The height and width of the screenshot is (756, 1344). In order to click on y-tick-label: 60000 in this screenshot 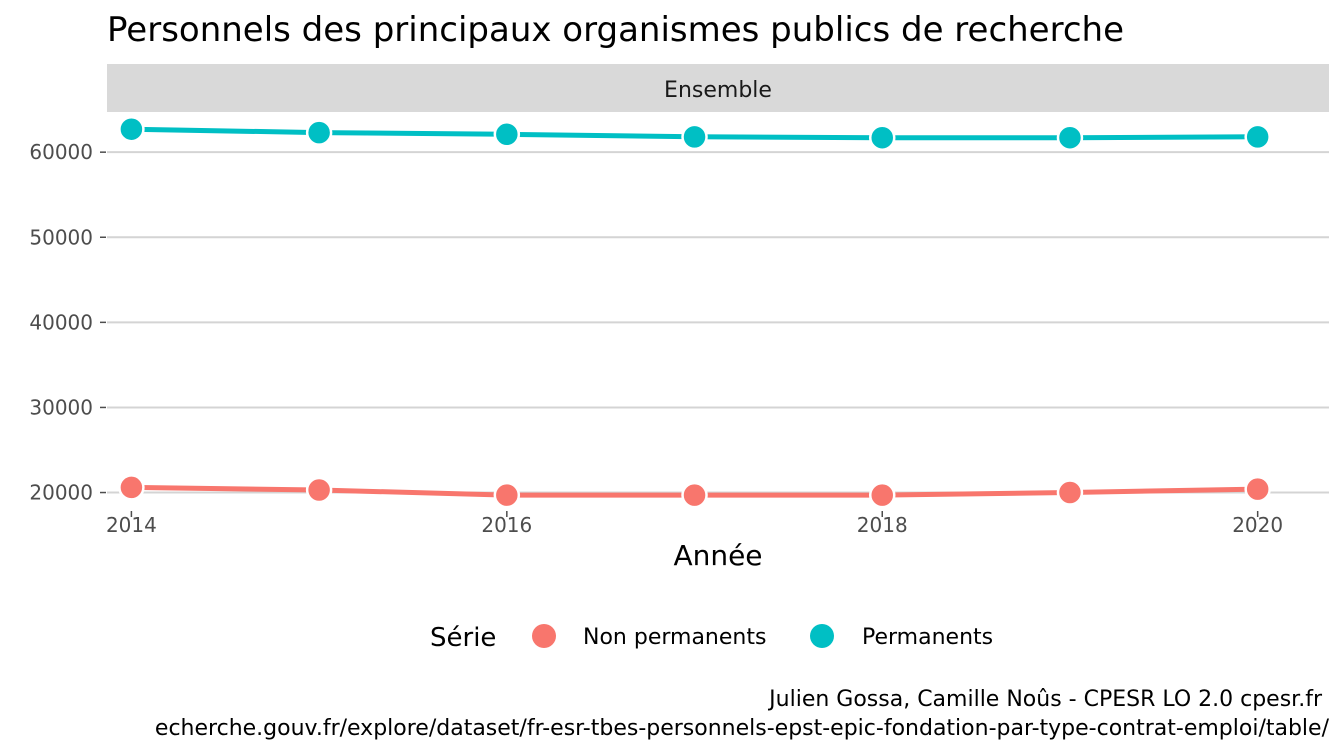, I will do `click(61, 152)`.